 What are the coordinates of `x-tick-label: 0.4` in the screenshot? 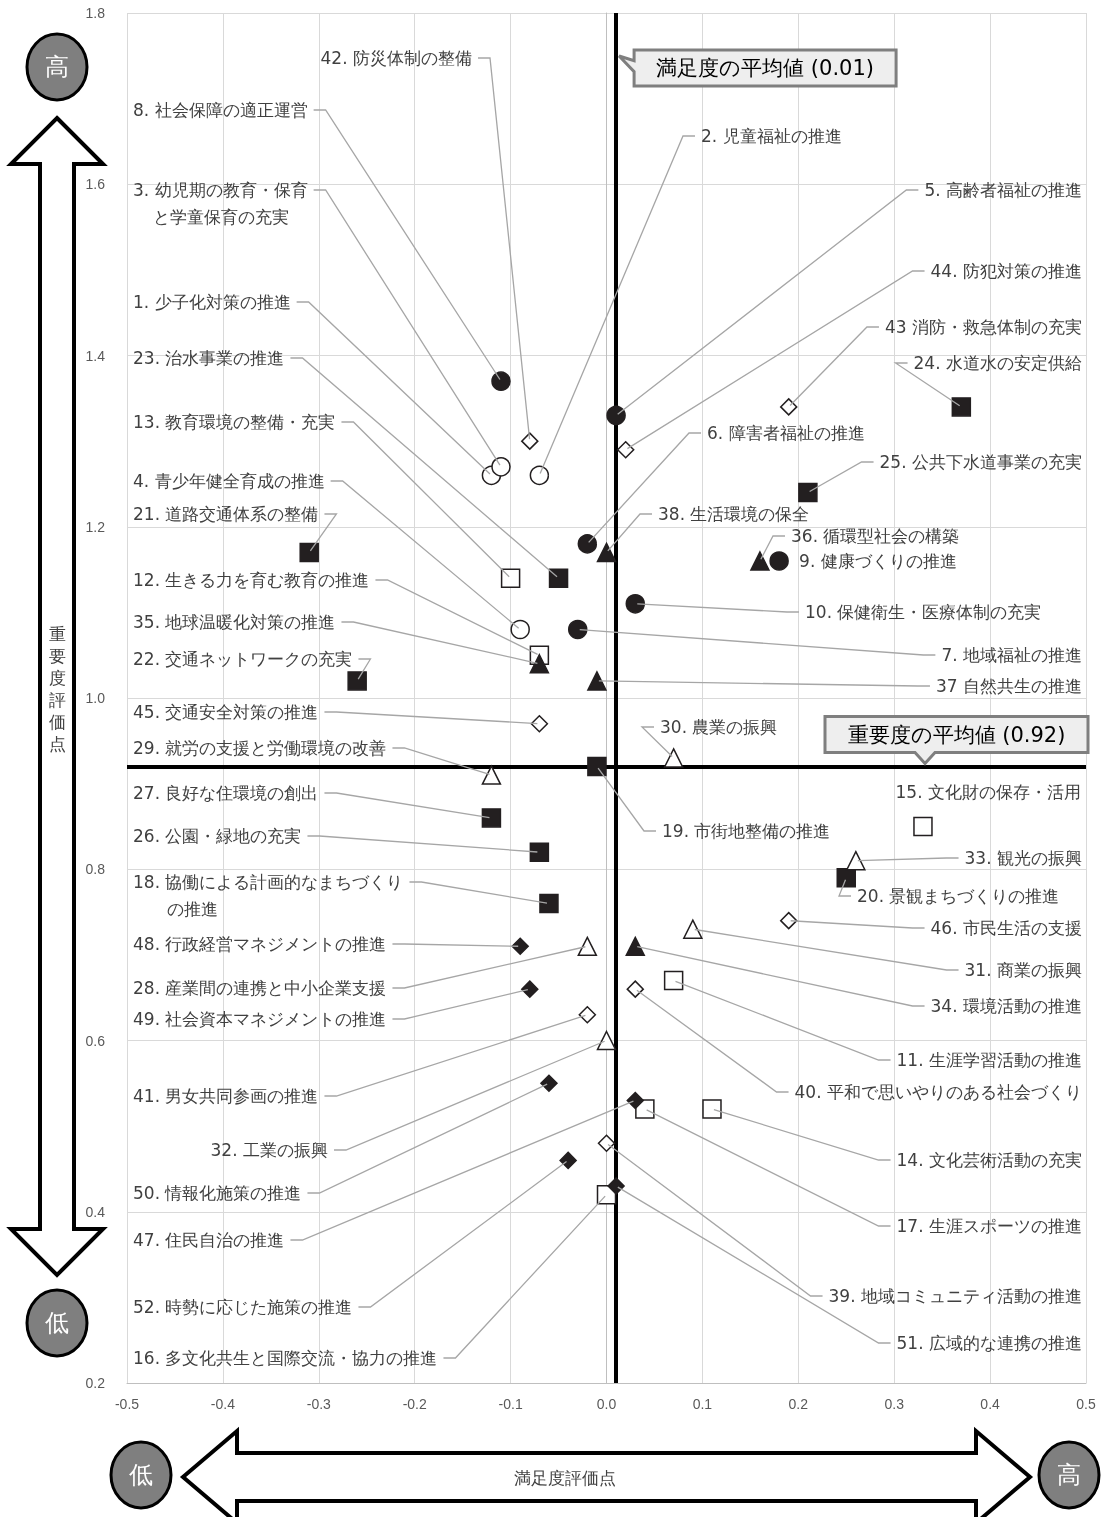 It's located at (990, 1404).